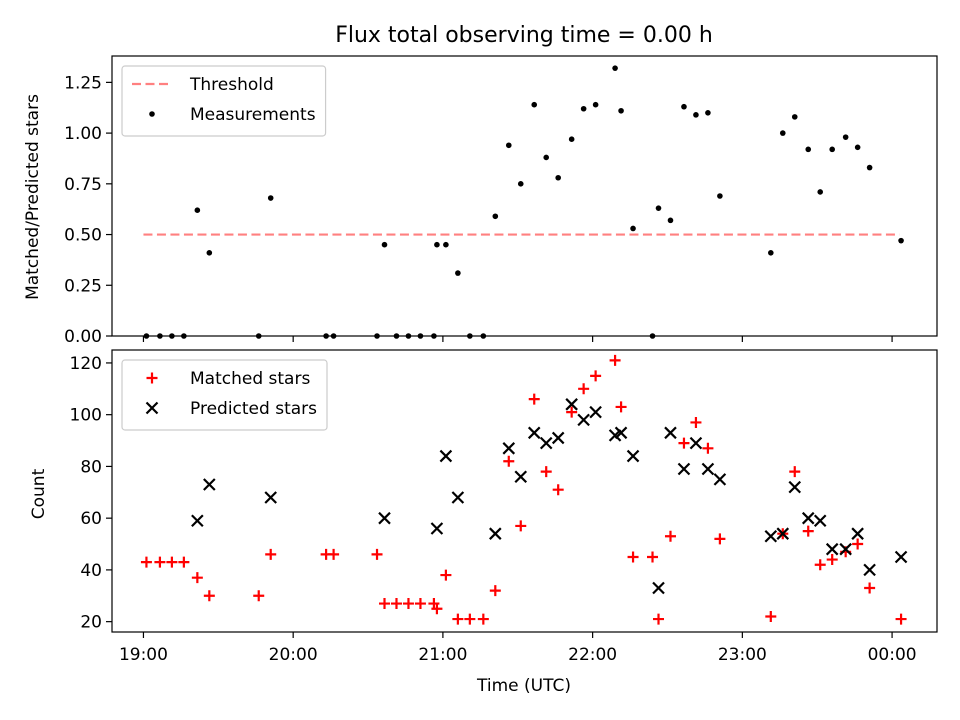 Image resolution: width=960 pixels, height=720 pixels. Describe the element at coordinates (152, 378) in the screenshot. I see `bottom-legend-matched-stars-swatch` at that location.